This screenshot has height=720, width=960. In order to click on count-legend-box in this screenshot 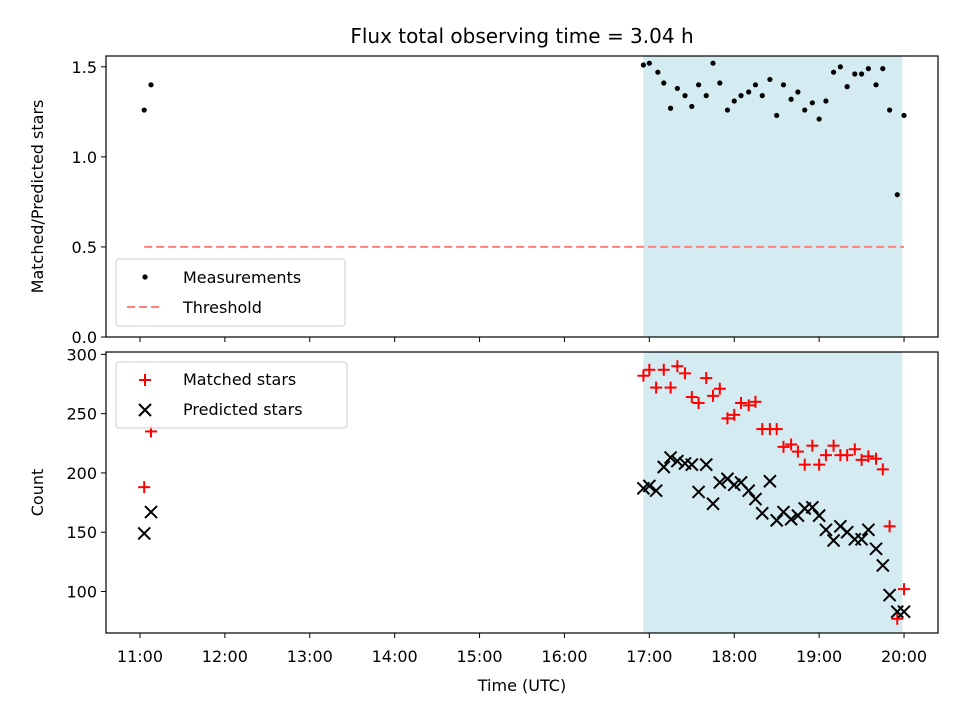, I will do `click(231, 395)`.